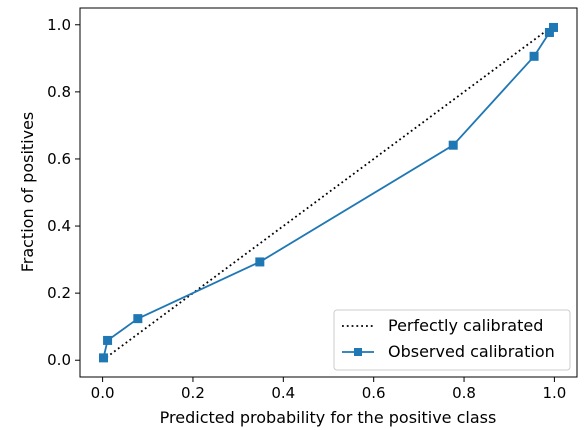 The image size is (587, 430). Describe the element at coordinates (59, 360) in the screenshot. I see `y-tick-label: 0.0` at that location.